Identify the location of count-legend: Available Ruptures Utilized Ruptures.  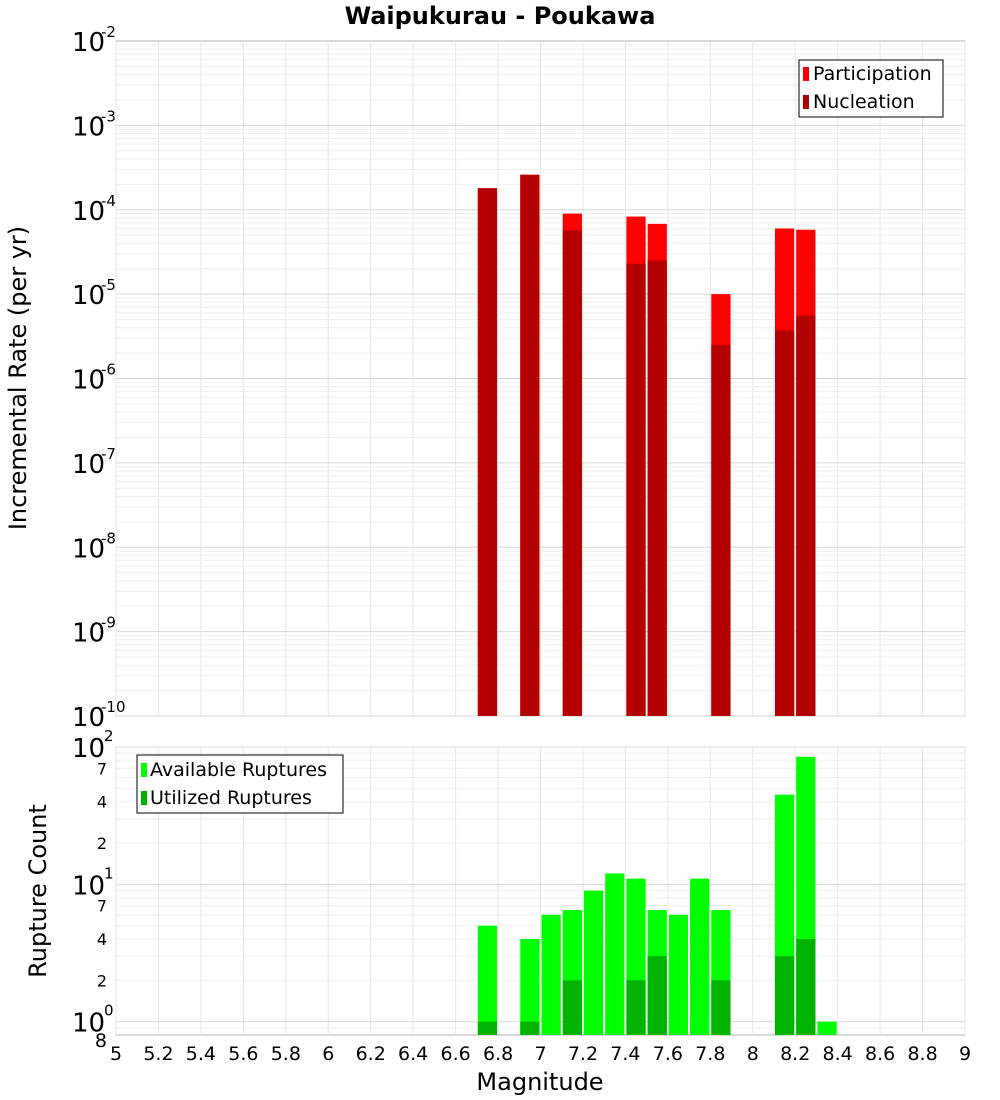
(240, 784).